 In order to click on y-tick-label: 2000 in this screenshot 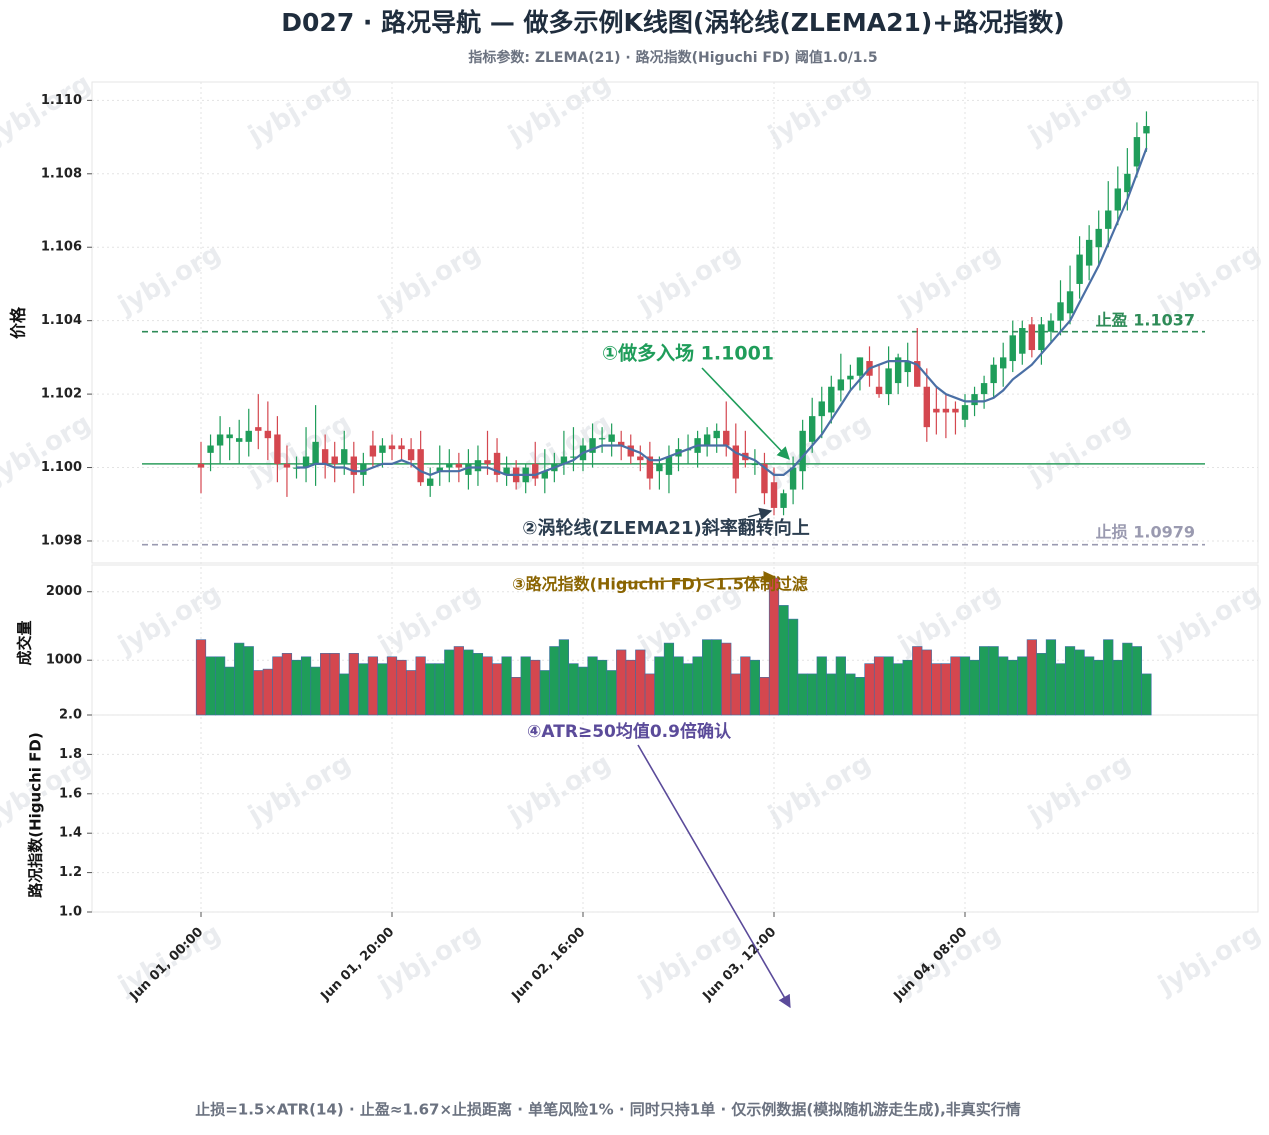, I will do `click(64, 591)`.